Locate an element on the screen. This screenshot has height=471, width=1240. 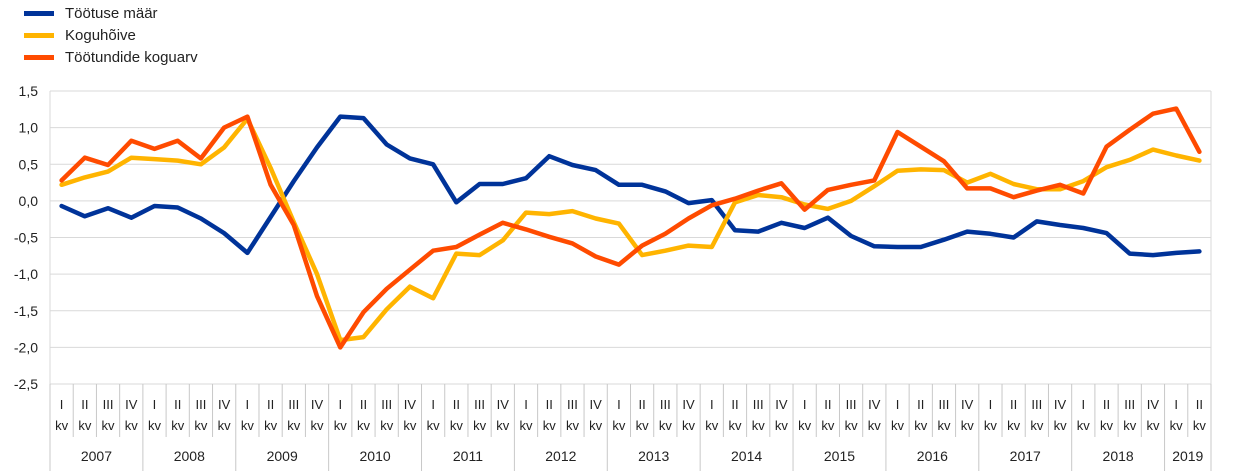
y-tick-label: -0,5 is located at coordinates (26, 238).